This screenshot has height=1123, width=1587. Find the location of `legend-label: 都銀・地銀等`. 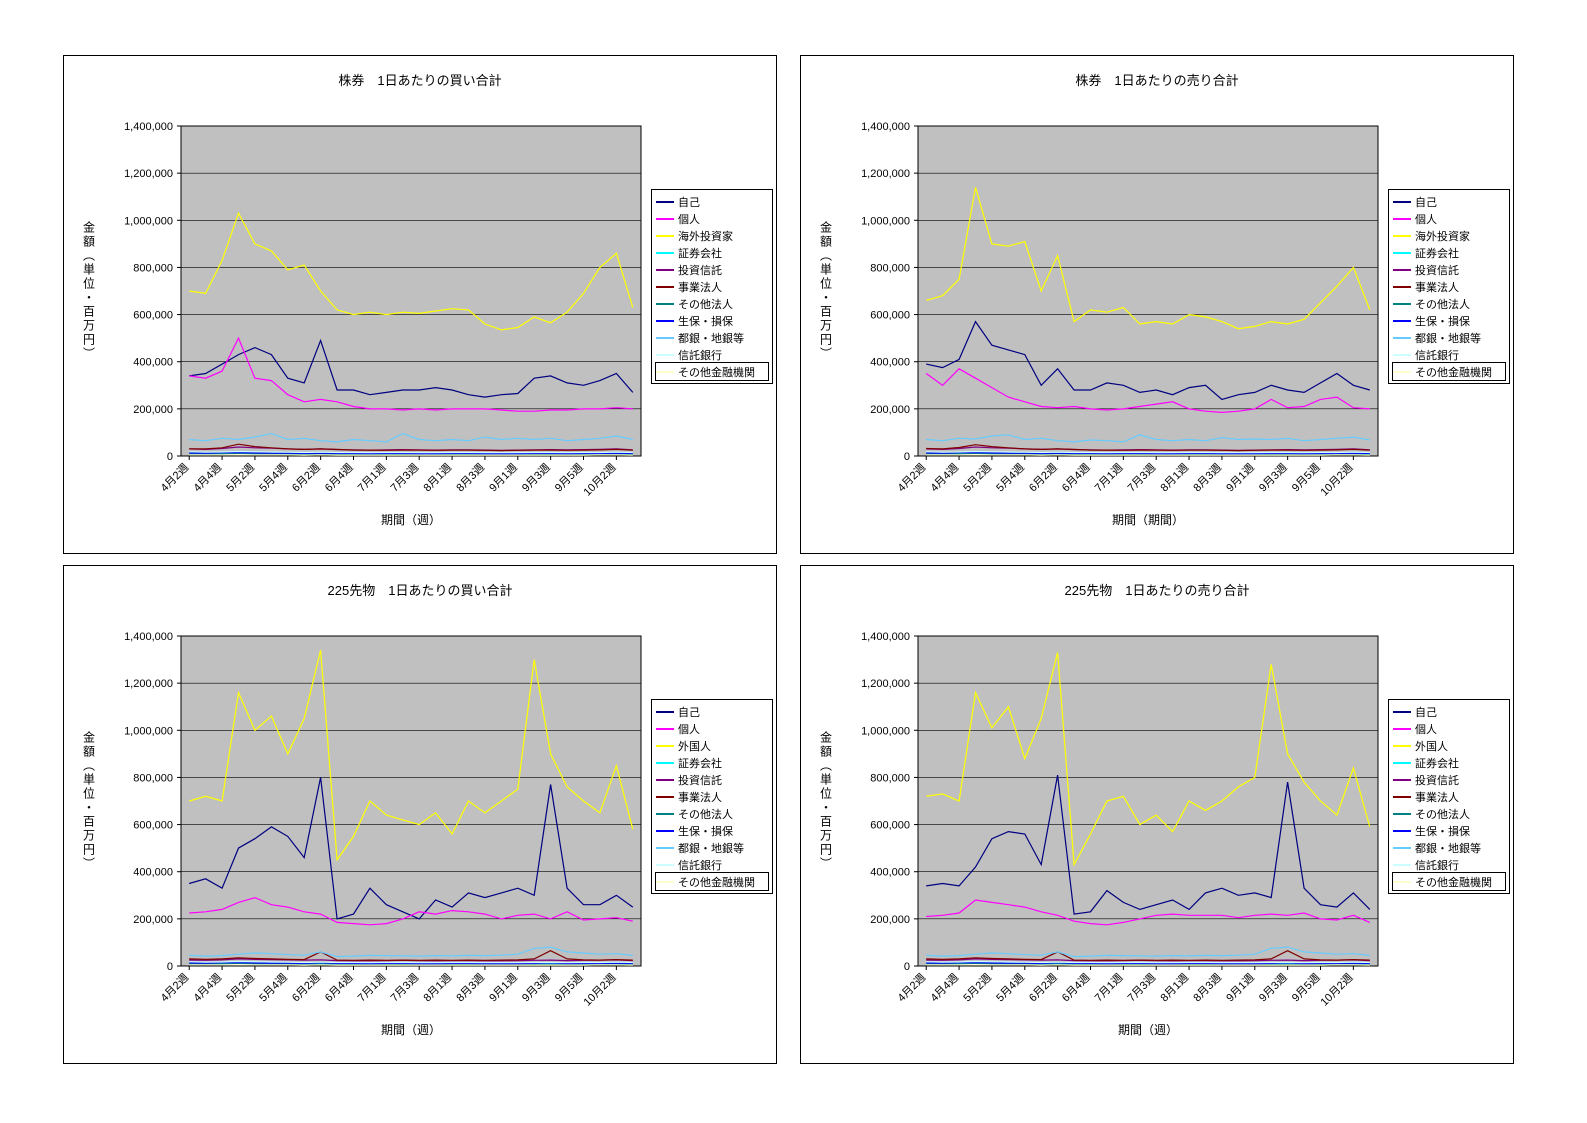

legend-label: 都銀・地銀等 is located at coordinates (1448, 848).